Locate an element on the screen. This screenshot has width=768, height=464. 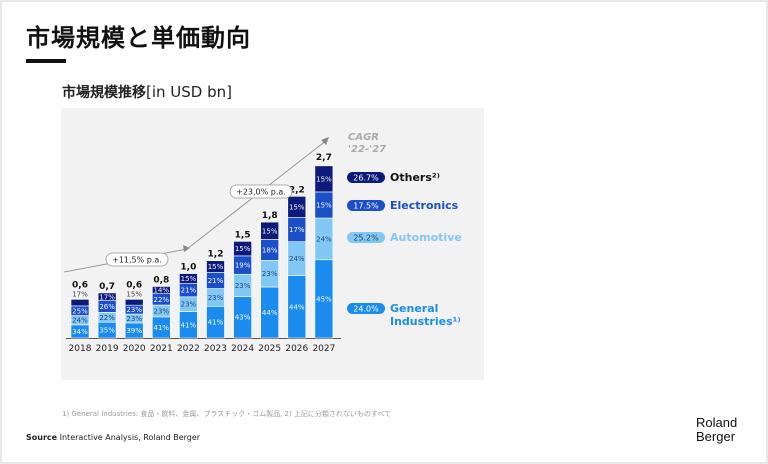
x-tick-label: 2018 is located at coordinates (80, 349).